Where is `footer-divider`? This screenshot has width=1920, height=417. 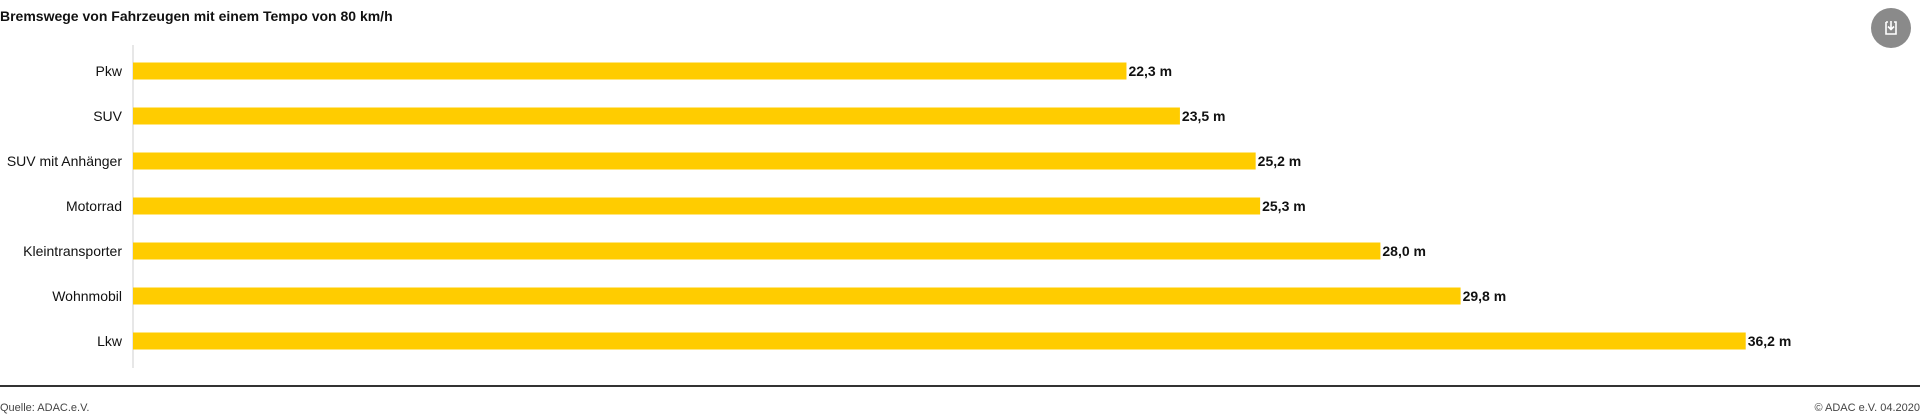 footer-divider is located at coordinates (960, 386).